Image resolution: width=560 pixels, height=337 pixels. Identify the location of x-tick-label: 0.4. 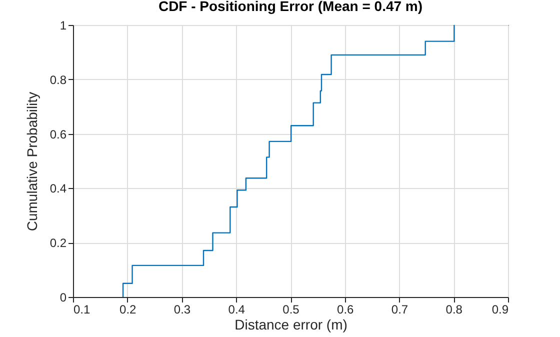
(237, 309).